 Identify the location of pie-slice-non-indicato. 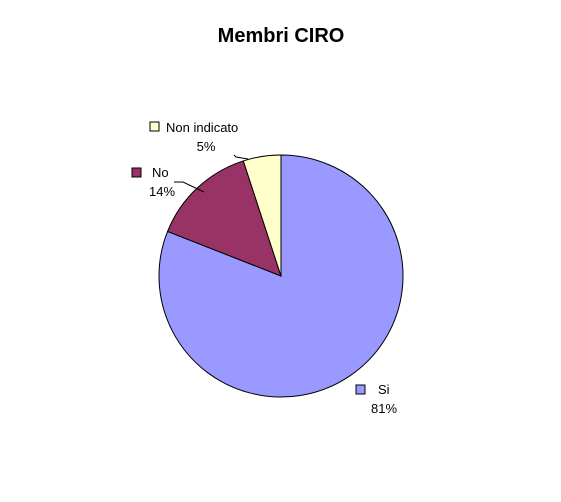
(262, 215).